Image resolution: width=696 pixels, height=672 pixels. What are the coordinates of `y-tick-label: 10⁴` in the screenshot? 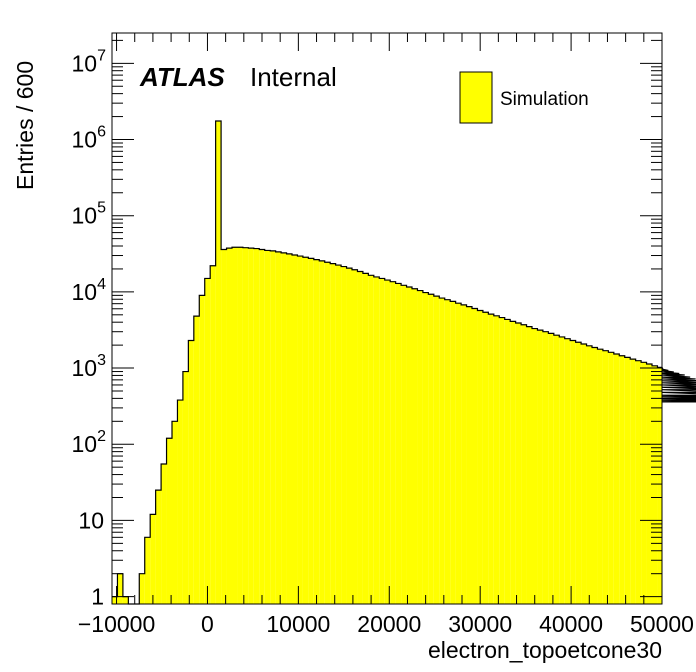 It's located at (89, 290).